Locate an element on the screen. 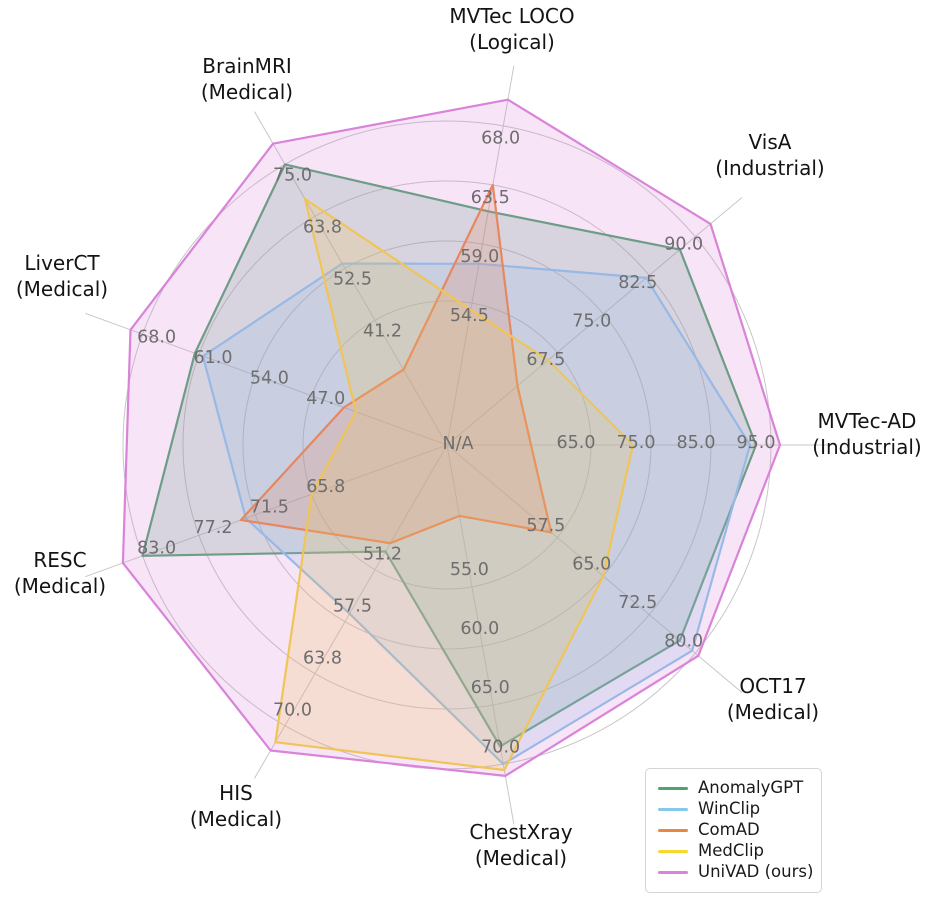 The image size is (932, 906). tick-label-brainmri-3: 75.0 is located at coordinates (292, 175).